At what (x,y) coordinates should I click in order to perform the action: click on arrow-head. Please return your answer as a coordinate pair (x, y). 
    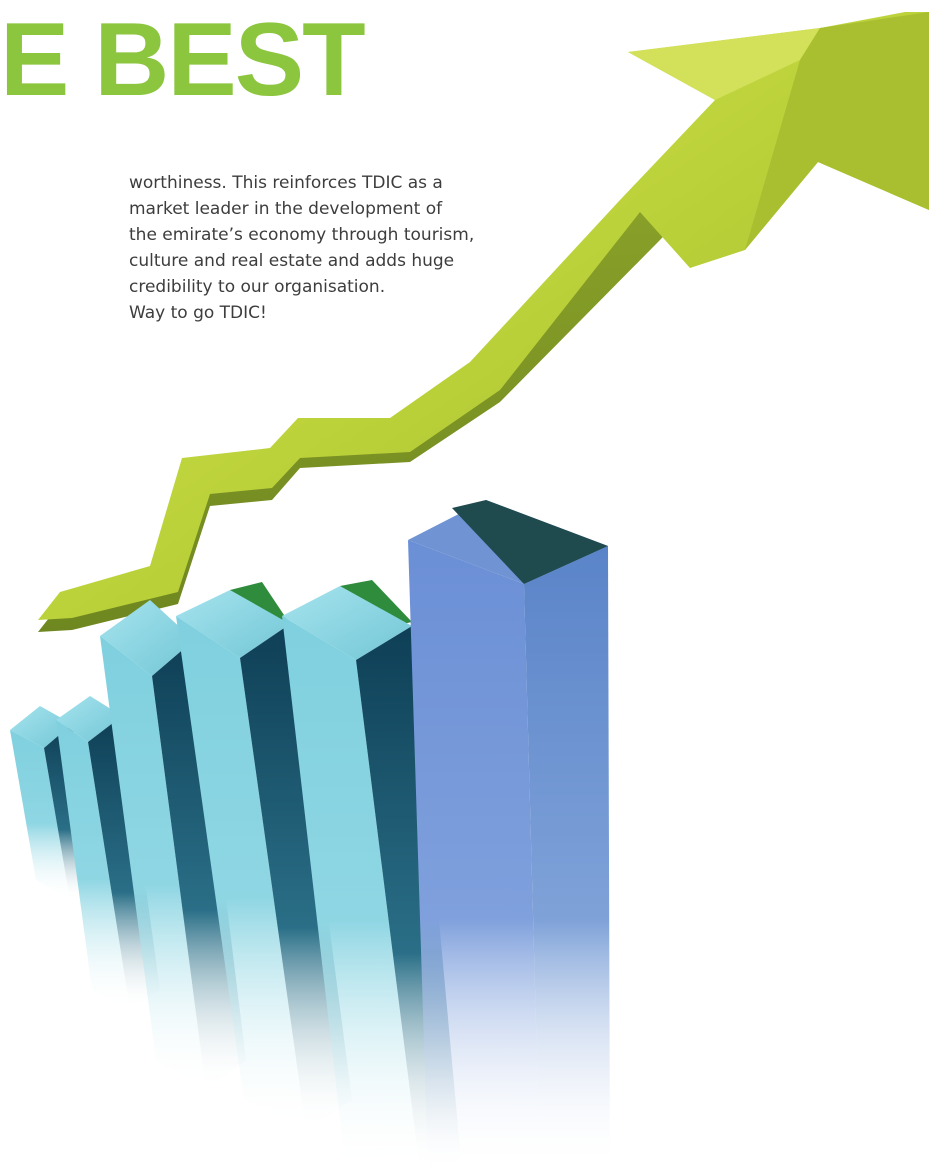
    Looking at the image, I should click on (724, 64).